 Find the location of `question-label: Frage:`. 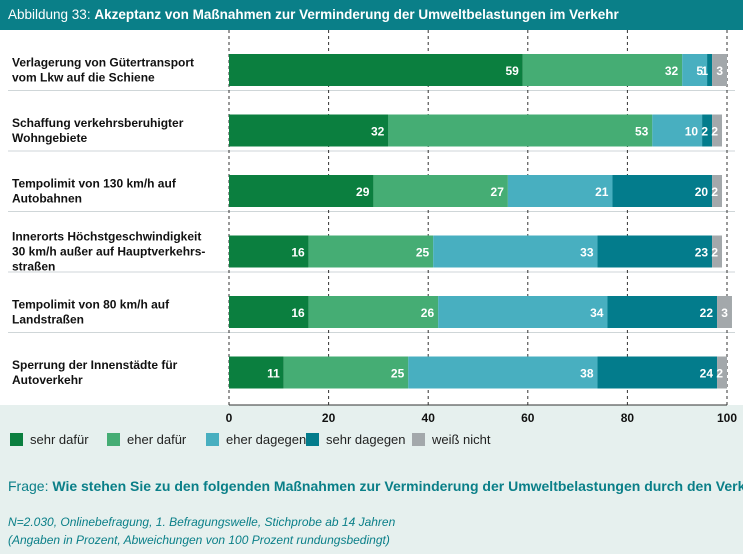

question-label: Frage: is located at coordinates (28, 486).